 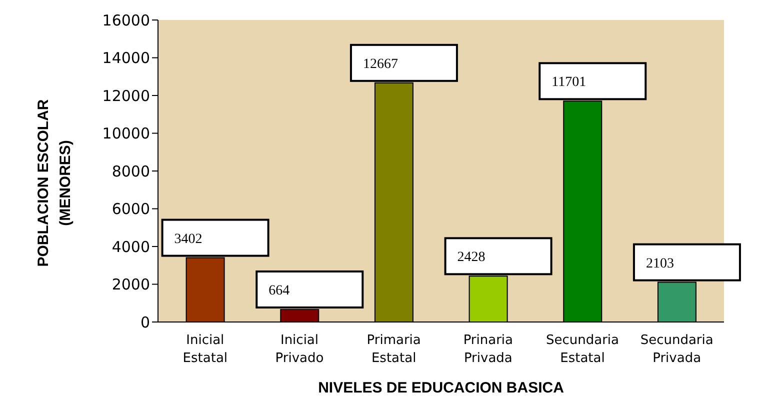 What do you see at coordinates (145, 322) in the screenshot?
I see `y-tick-label: 0` at bounding box center [145, 322].